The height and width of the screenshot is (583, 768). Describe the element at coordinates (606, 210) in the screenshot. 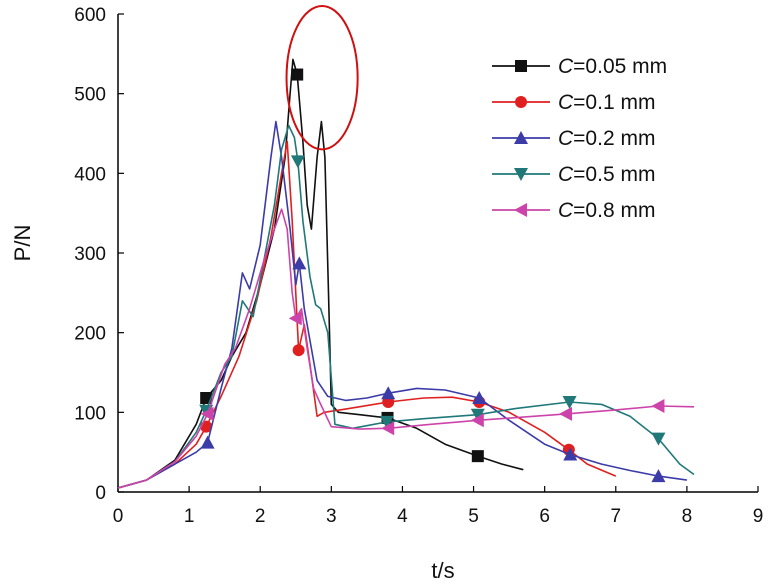

I see `legend-label: C=0.8 mm` at that location.